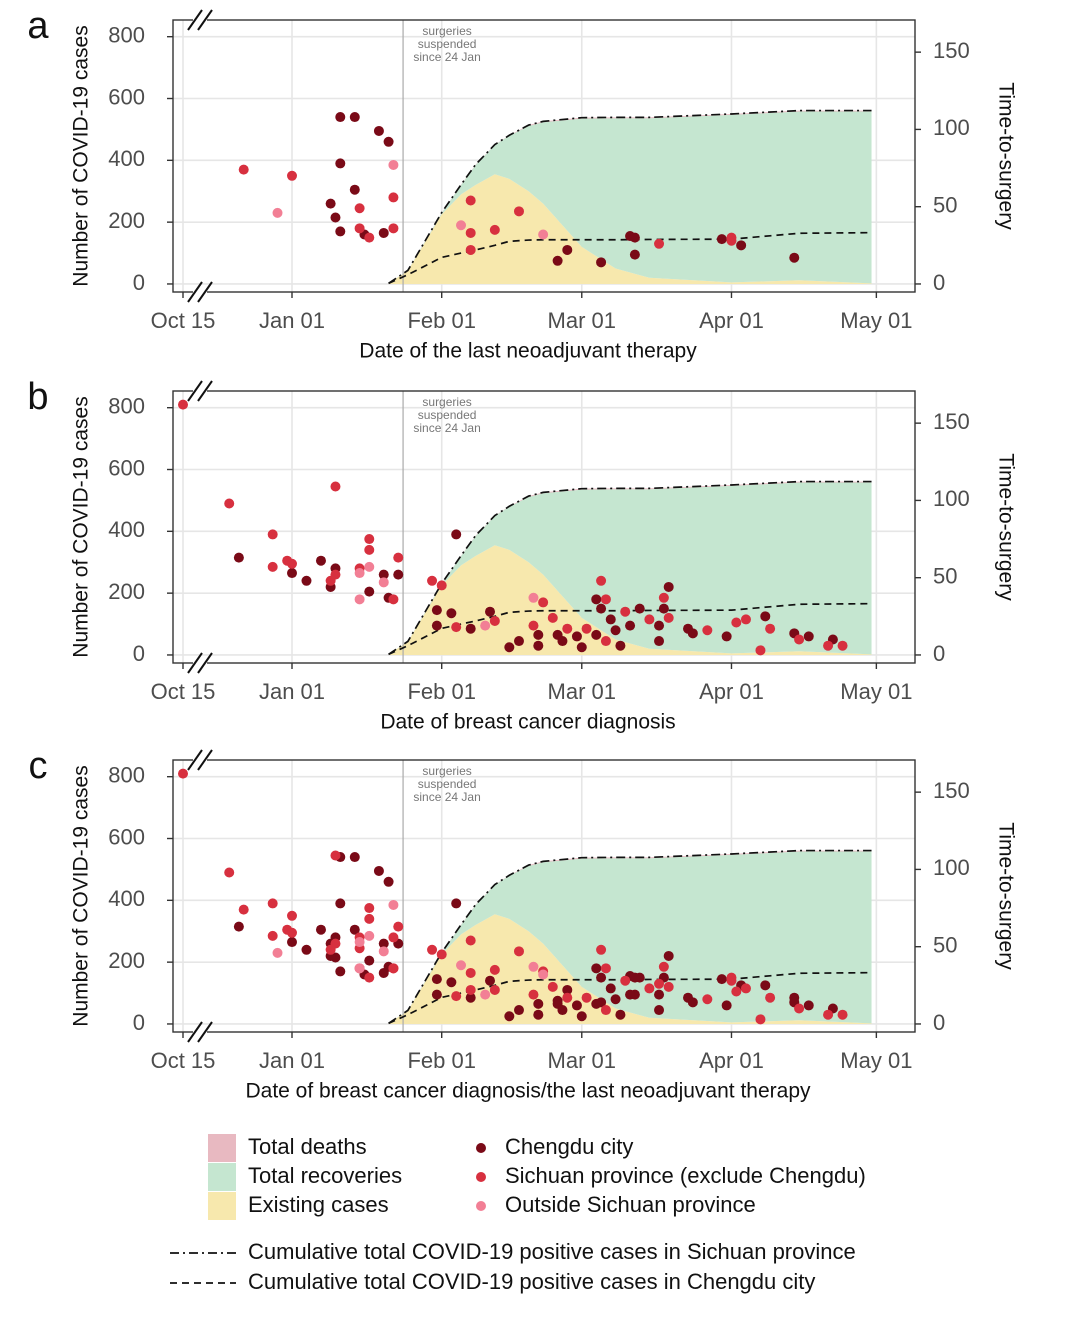  I want to click on x-tick-label: Mar 01, so click(582, 320).